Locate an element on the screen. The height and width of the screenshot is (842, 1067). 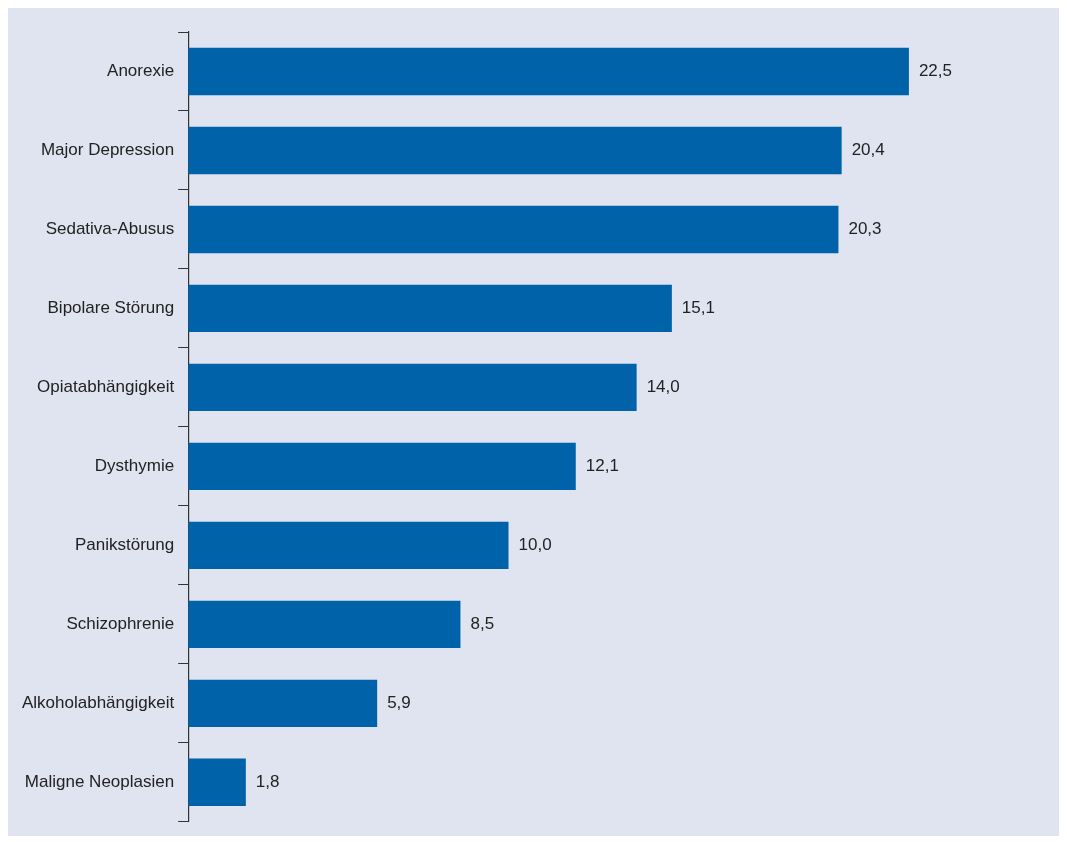
data-label: 10,0 is located at coordinates (535, 545).